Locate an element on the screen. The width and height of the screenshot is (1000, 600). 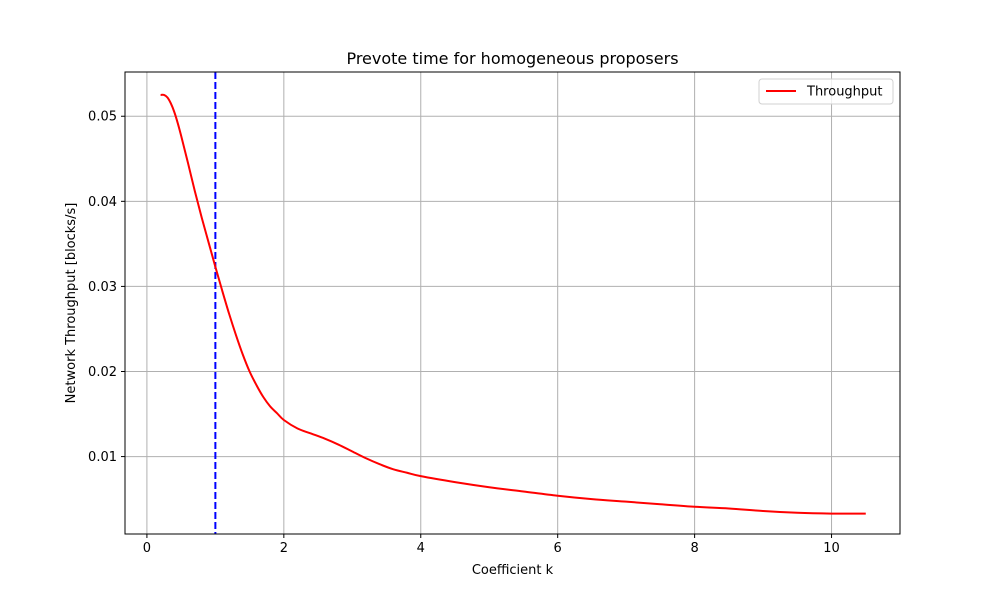
y-tick-label: 0.03 is located at coordinates (102, 287).